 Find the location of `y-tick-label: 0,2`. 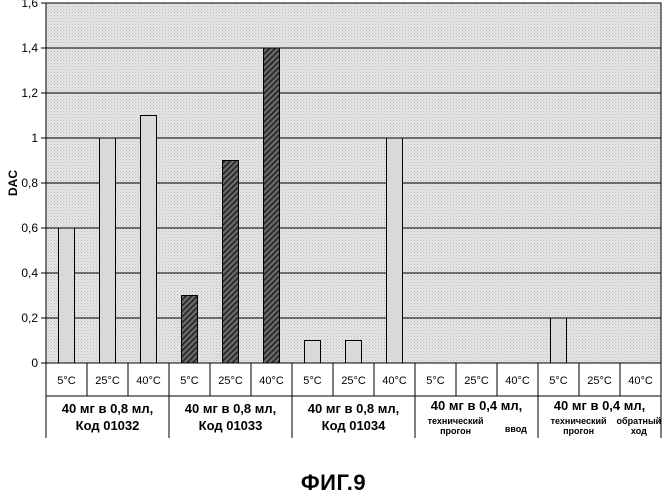

y-tick-label: 0,2 is located at coordinates (29, 318).